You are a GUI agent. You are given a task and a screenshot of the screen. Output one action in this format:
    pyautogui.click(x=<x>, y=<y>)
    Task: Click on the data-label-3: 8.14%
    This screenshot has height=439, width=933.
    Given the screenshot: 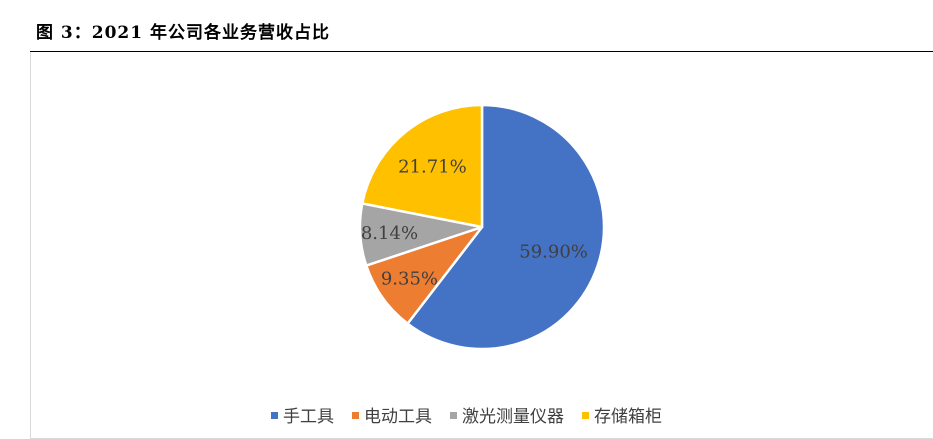 What is the action you would take?
    pyautogui.click(x=389, y=233)
    